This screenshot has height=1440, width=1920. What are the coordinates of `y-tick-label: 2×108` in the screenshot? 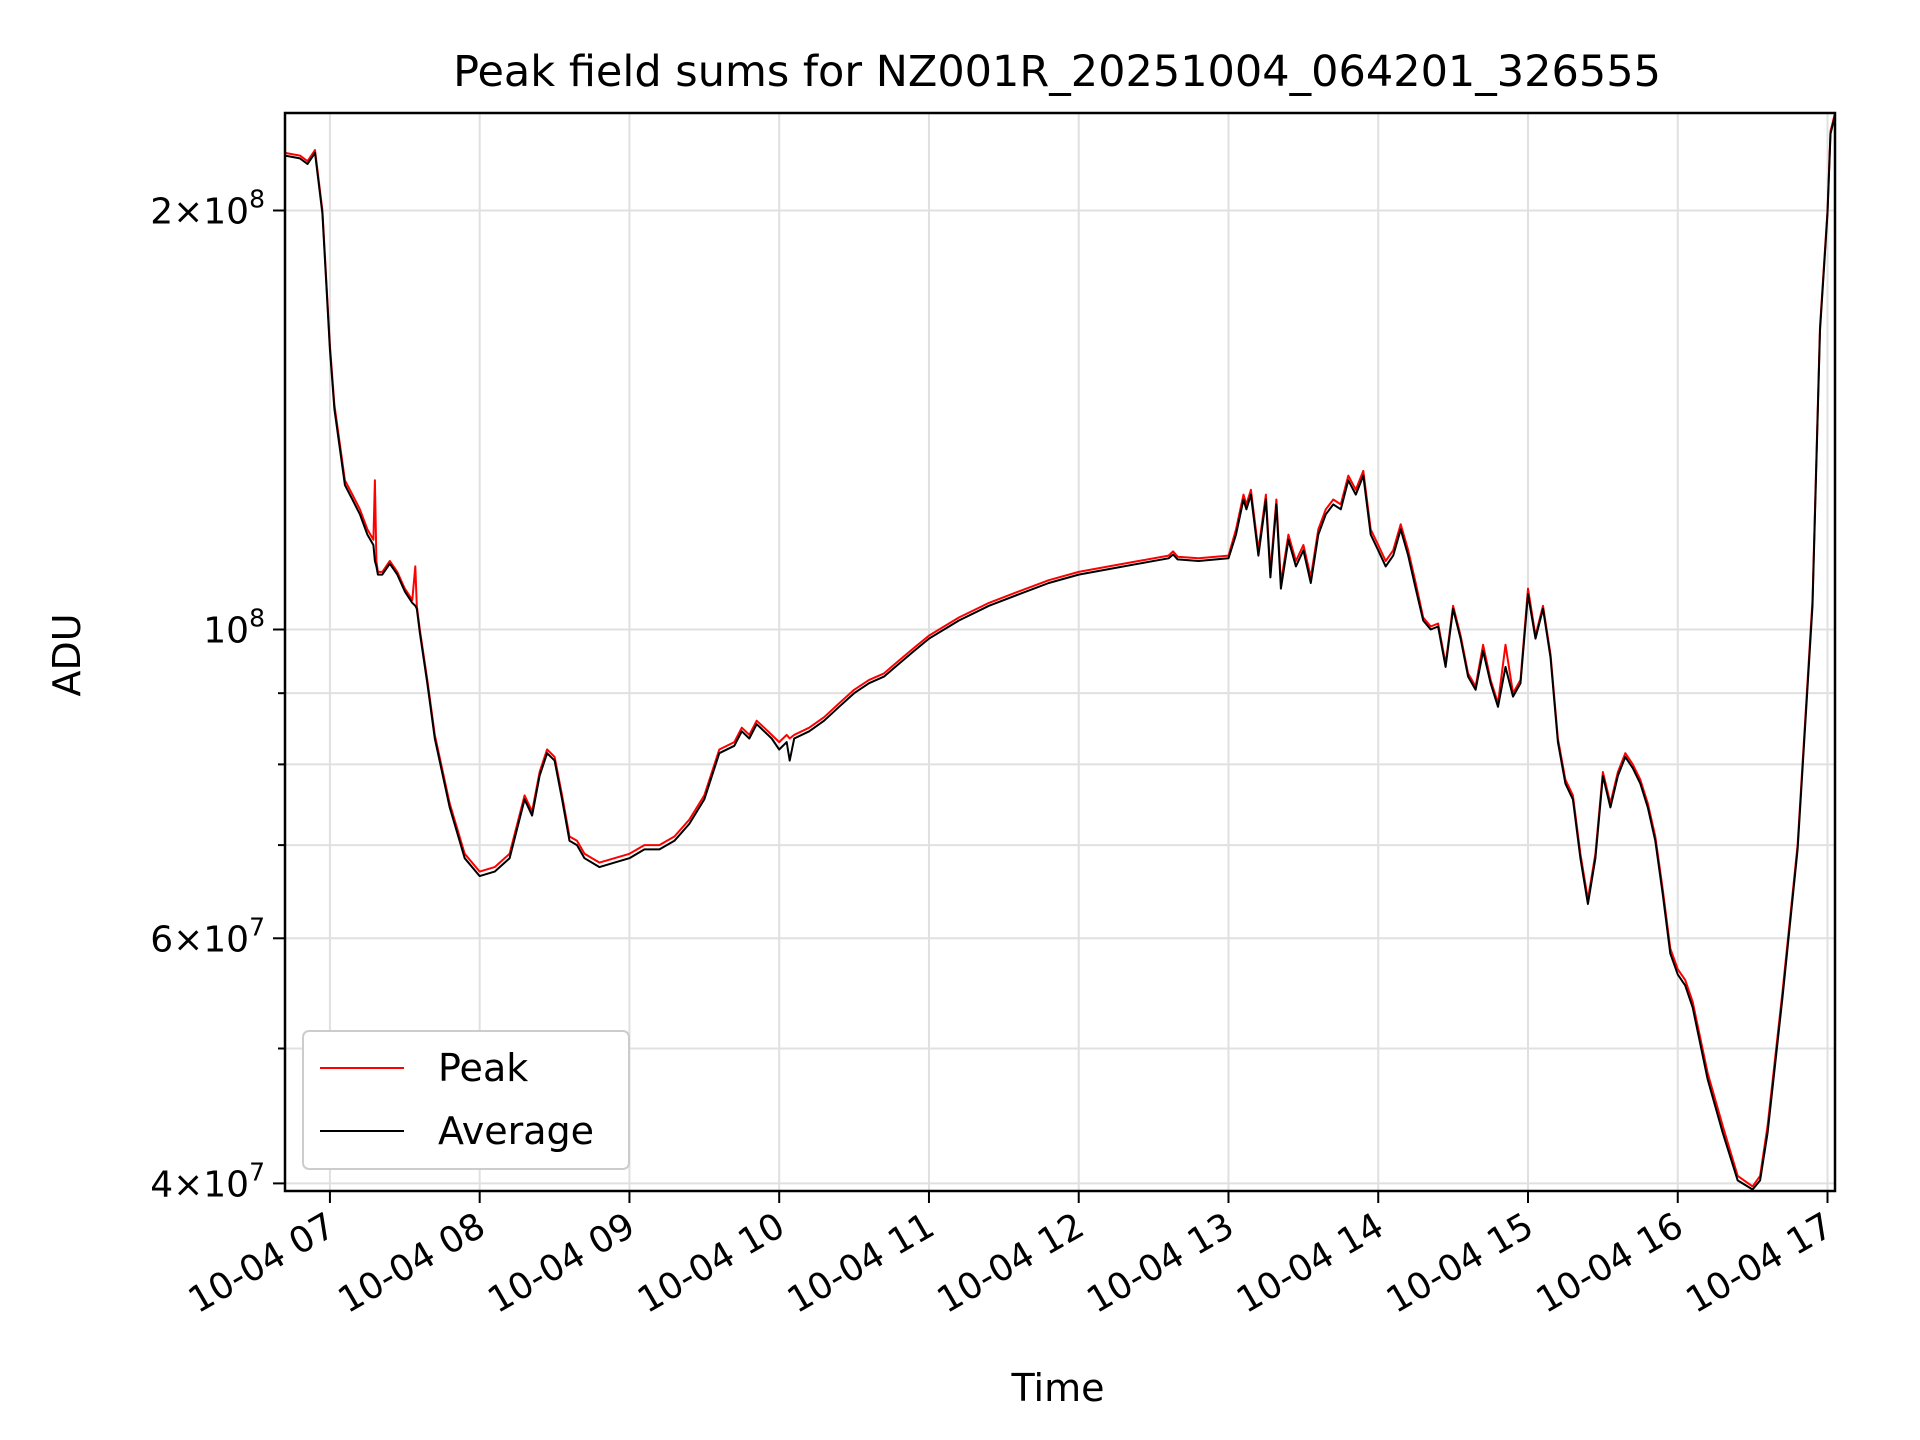 It's located at (207, 208).